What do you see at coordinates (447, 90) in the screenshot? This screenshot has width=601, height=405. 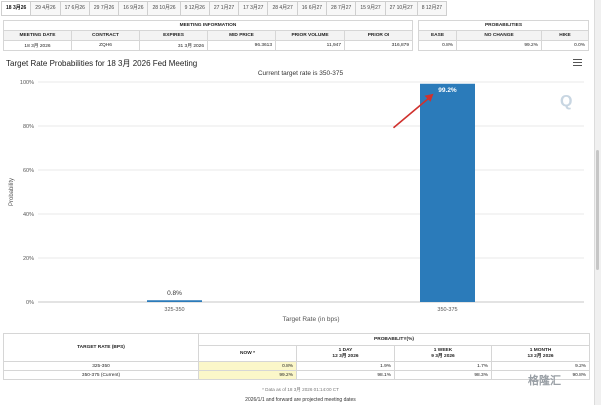 I see `data-label: 99.2%` at bounding box center [447, 90].